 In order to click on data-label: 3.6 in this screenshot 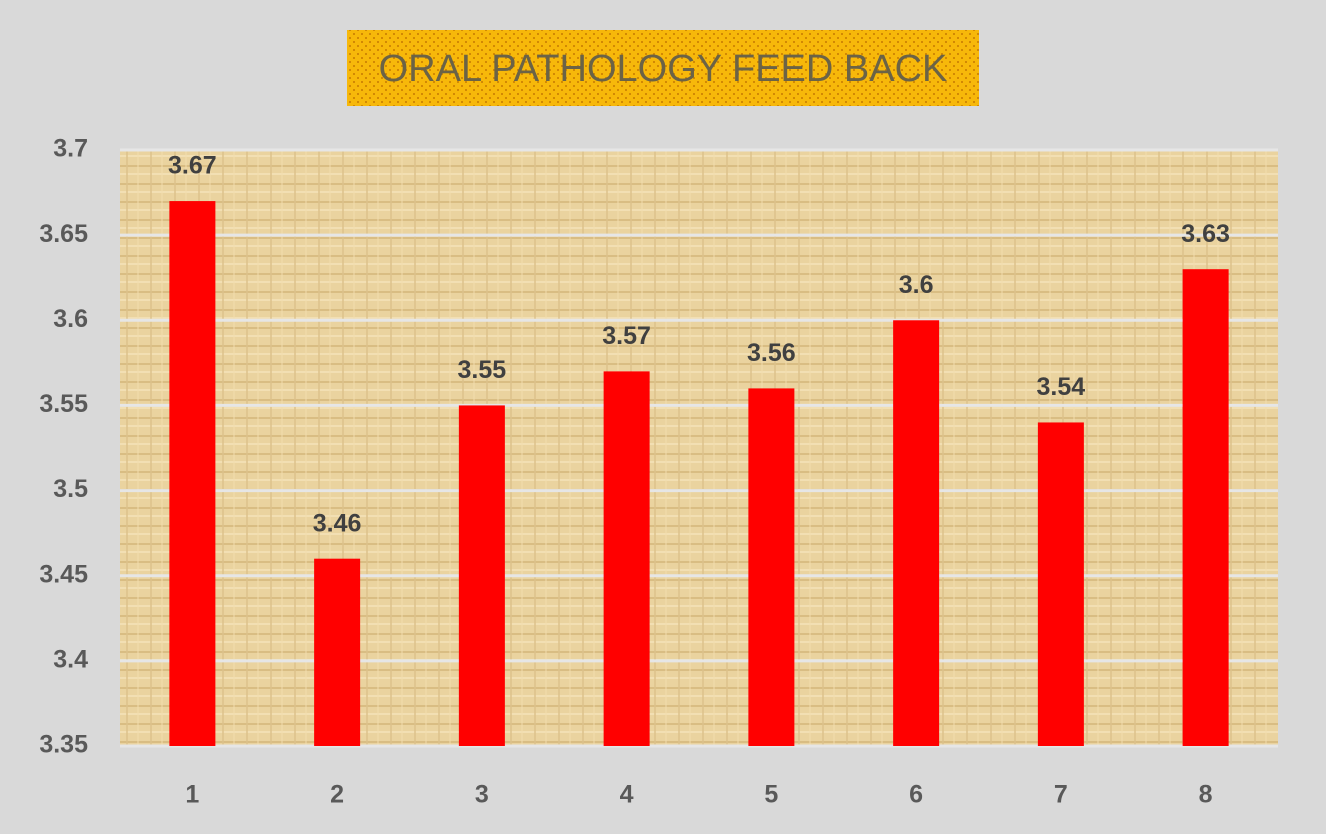, I will do `click(916, 285)`.